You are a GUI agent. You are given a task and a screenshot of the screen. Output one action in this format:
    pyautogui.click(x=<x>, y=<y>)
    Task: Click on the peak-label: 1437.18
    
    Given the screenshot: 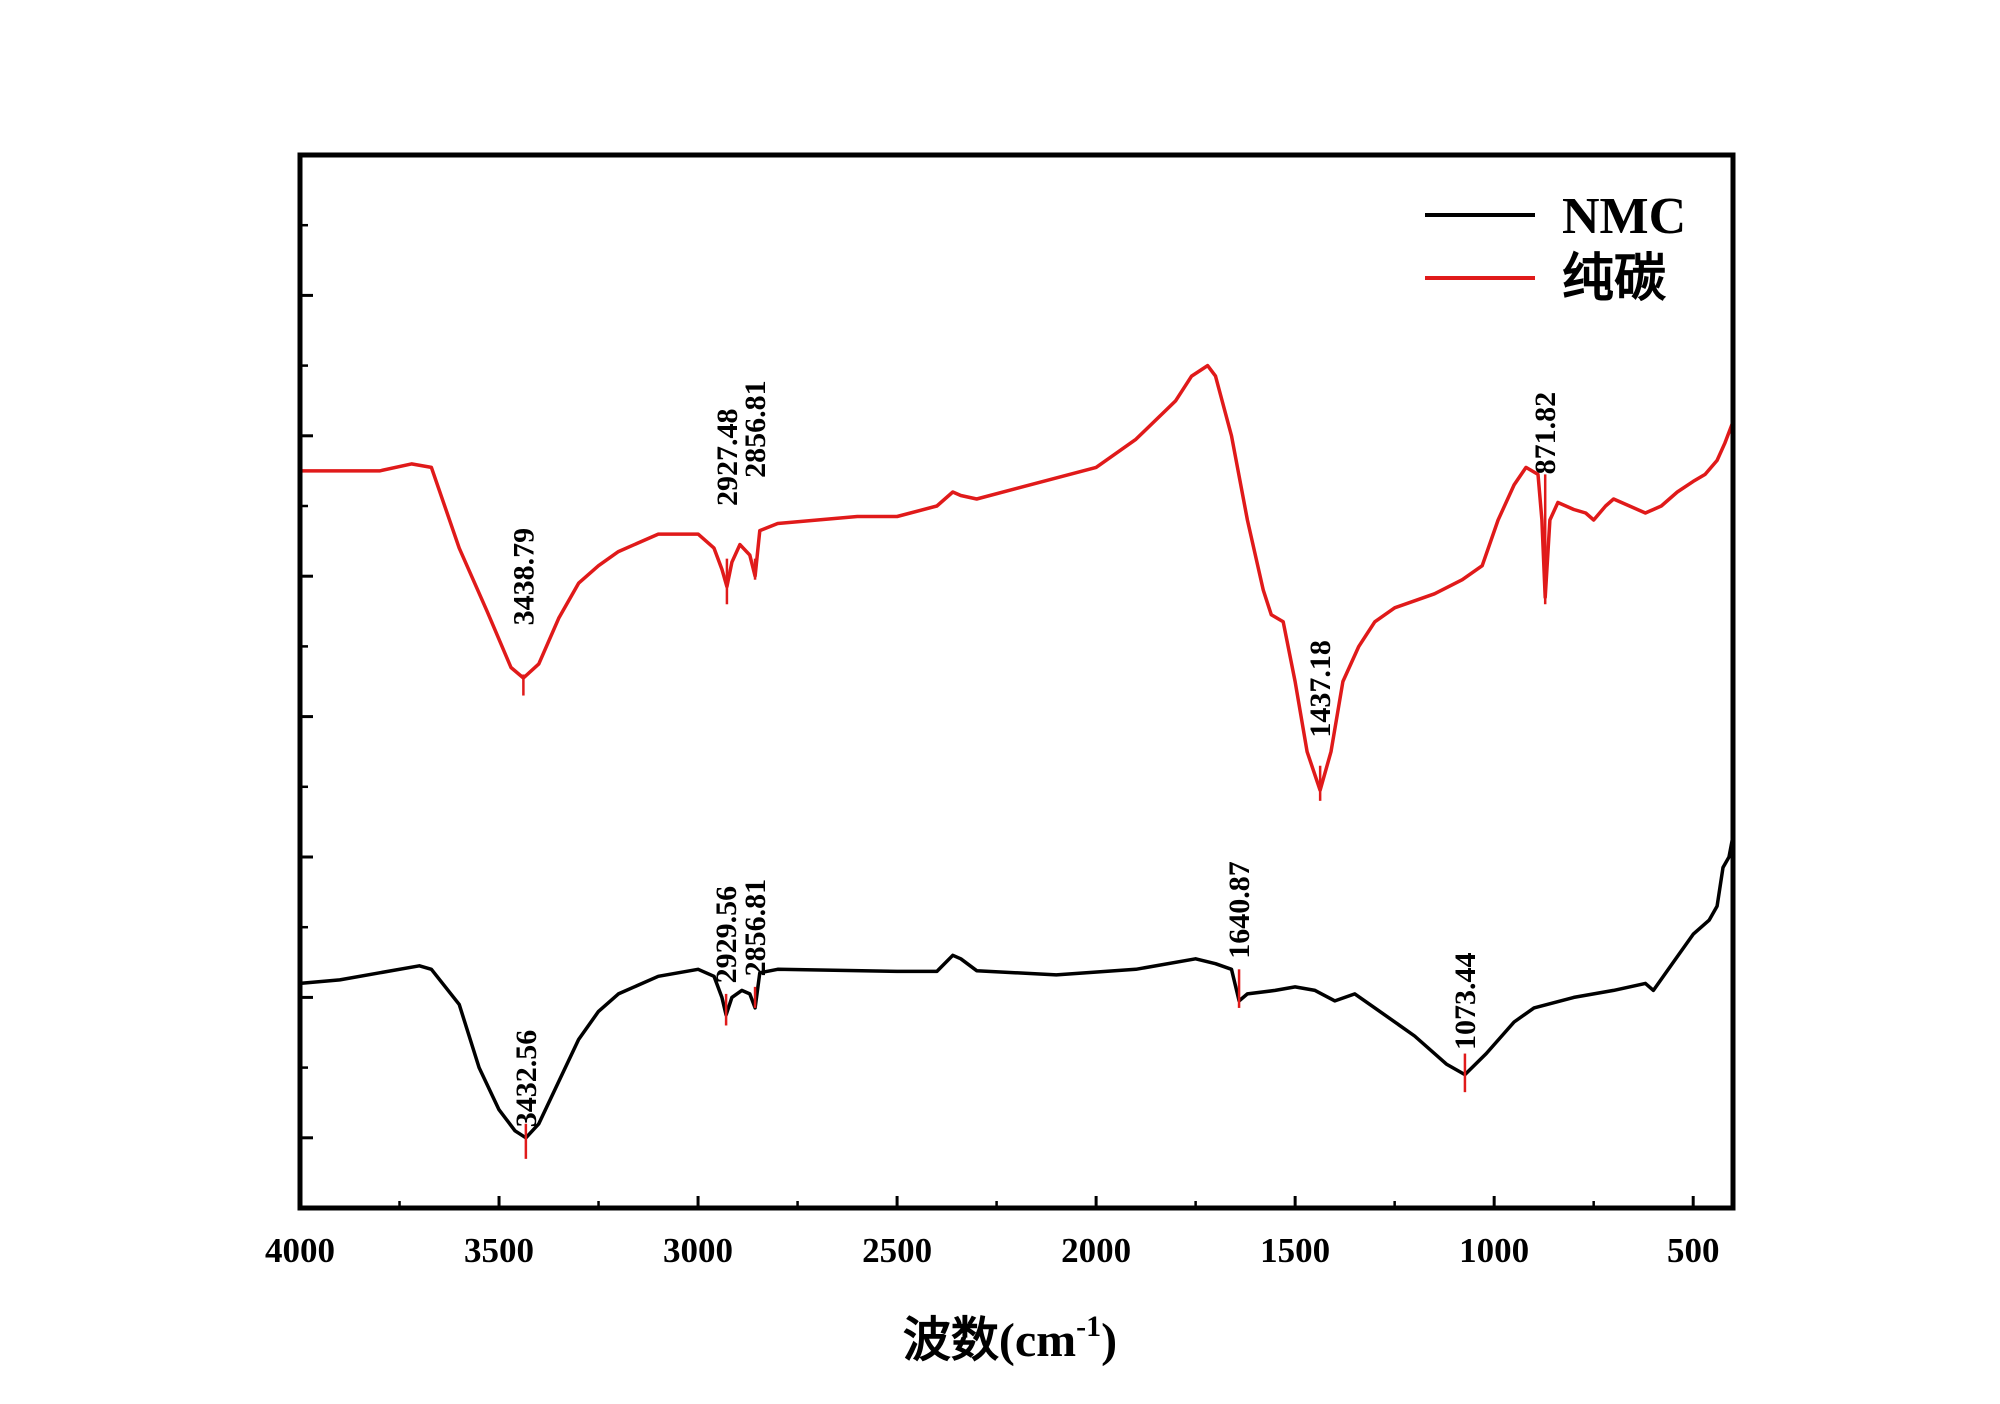 What is the action you would take?
    pyautogui.click(x=1320, y=689)
    